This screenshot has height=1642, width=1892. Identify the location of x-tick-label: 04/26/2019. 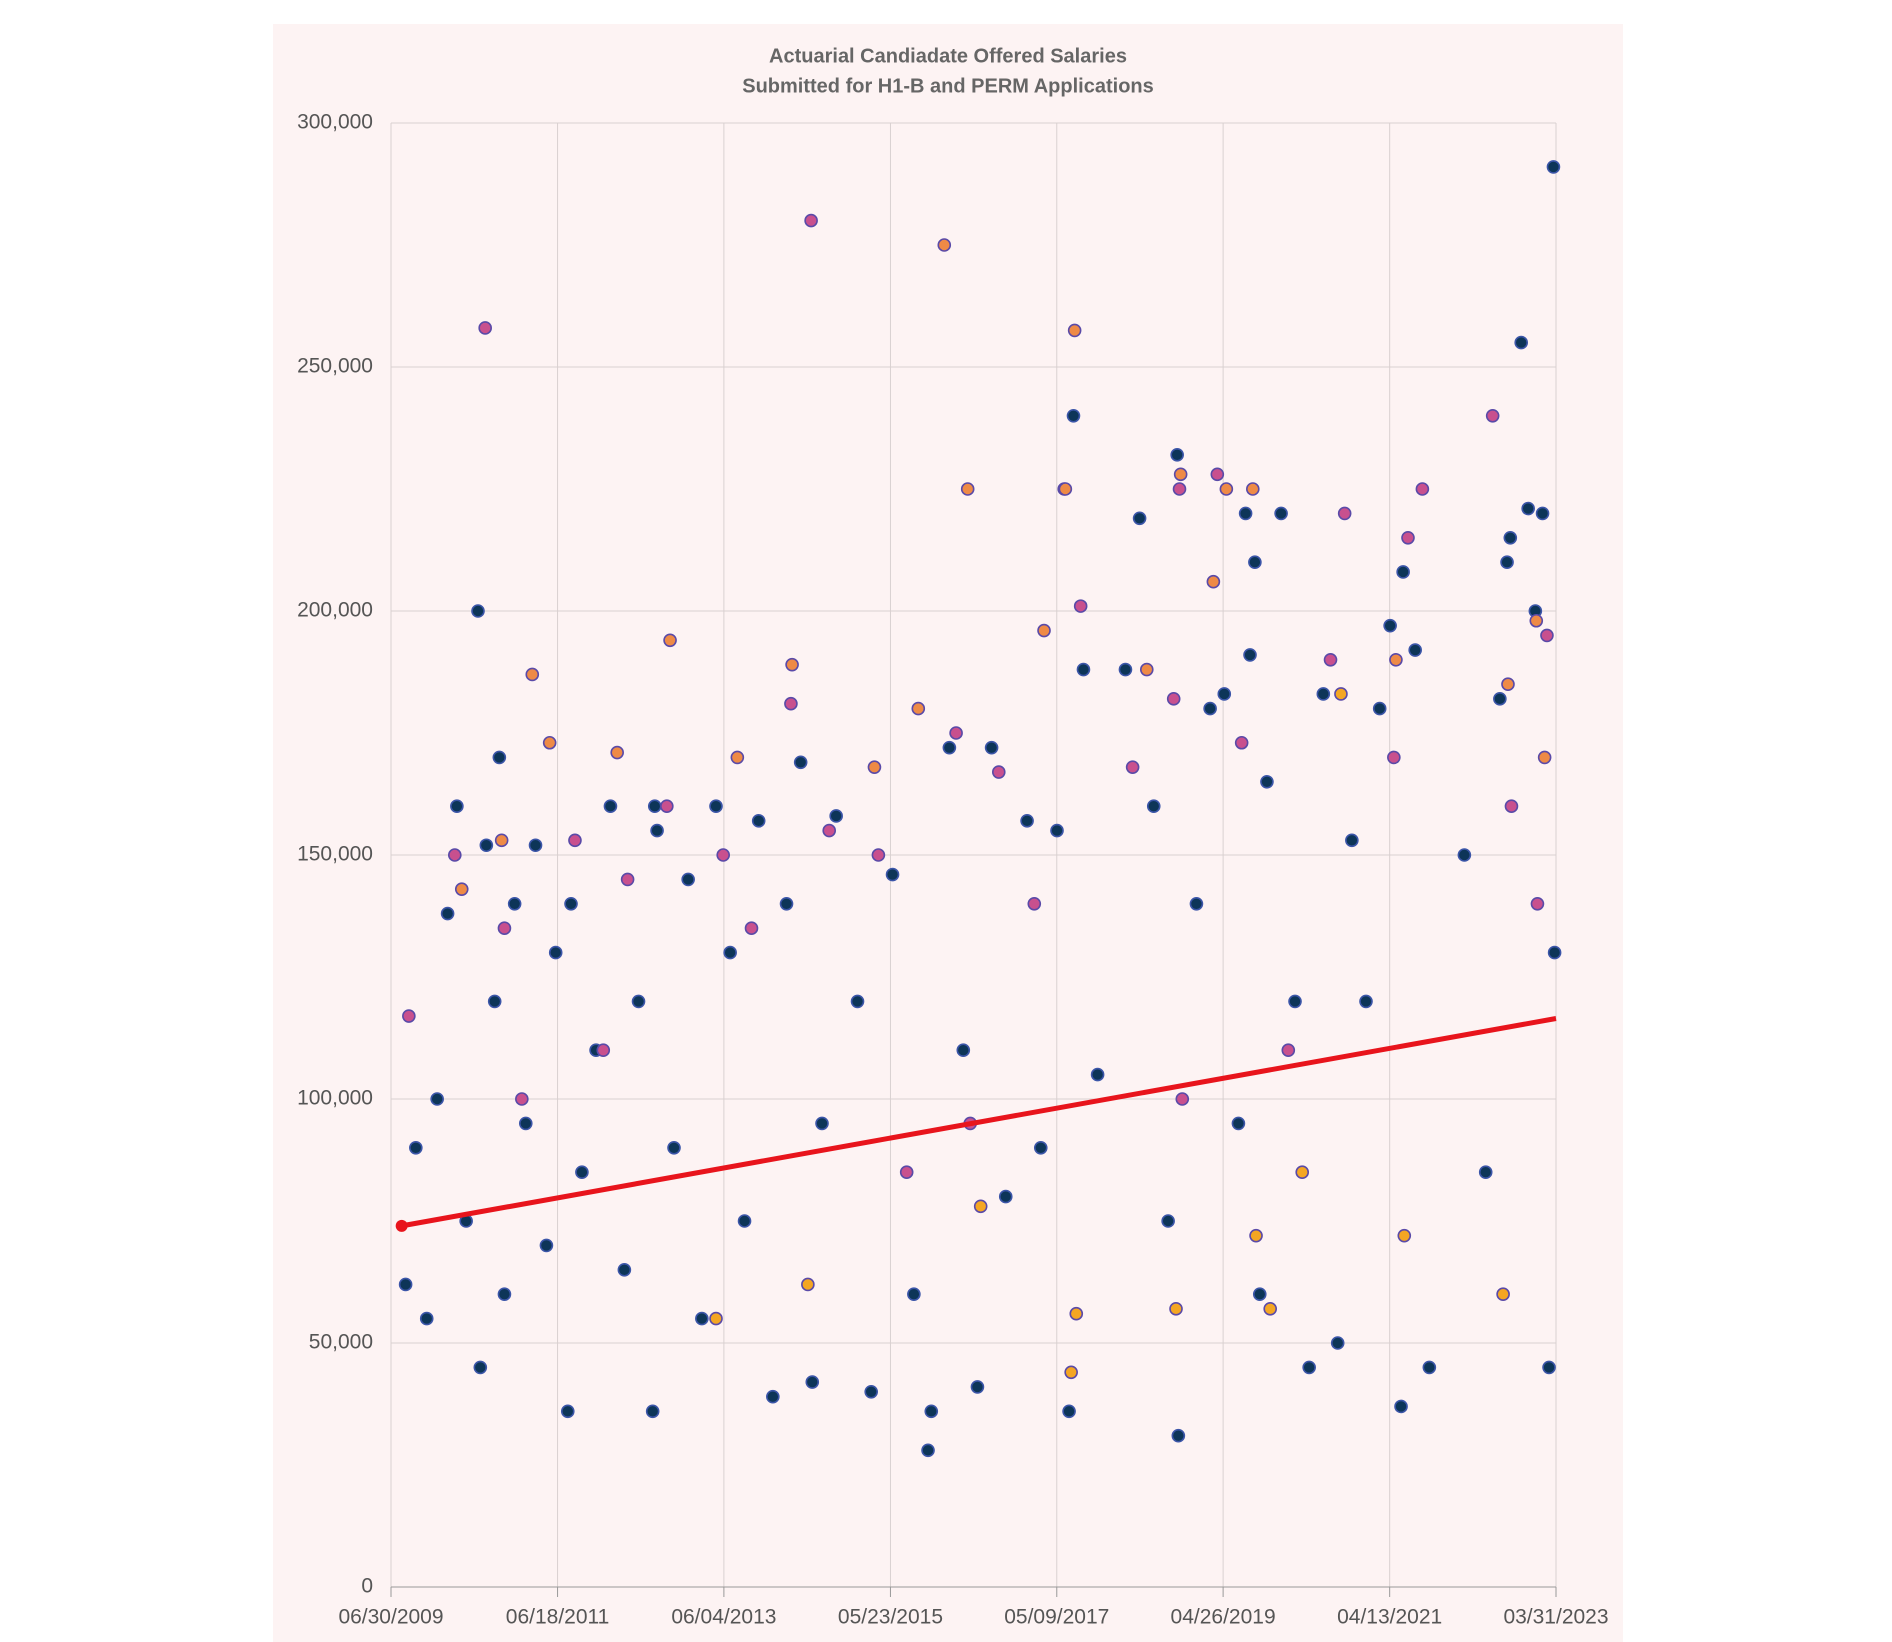
(1223, 1617).